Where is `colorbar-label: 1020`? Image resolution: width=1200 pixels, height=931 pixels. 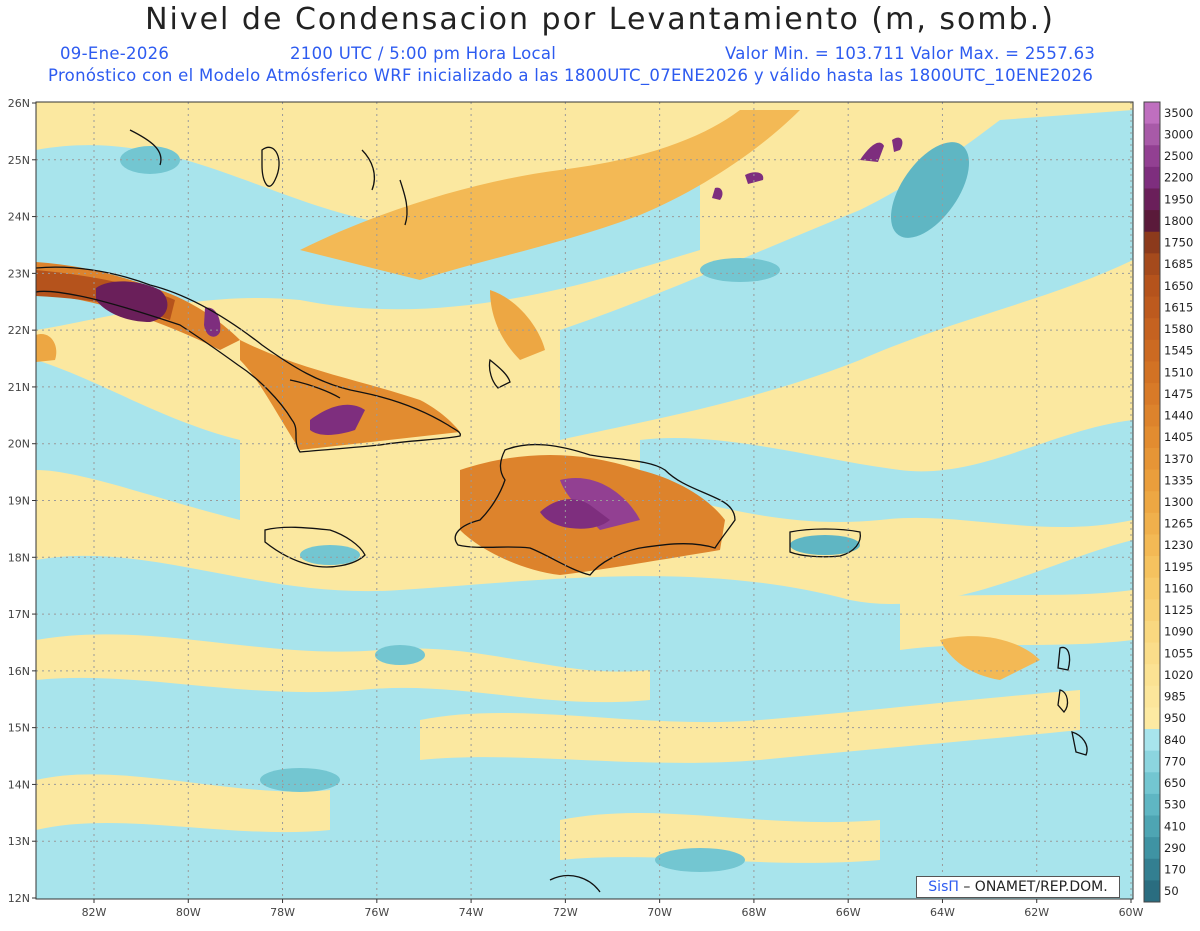 colorbar-label: 1020 is located at coordinates (1178, 675).